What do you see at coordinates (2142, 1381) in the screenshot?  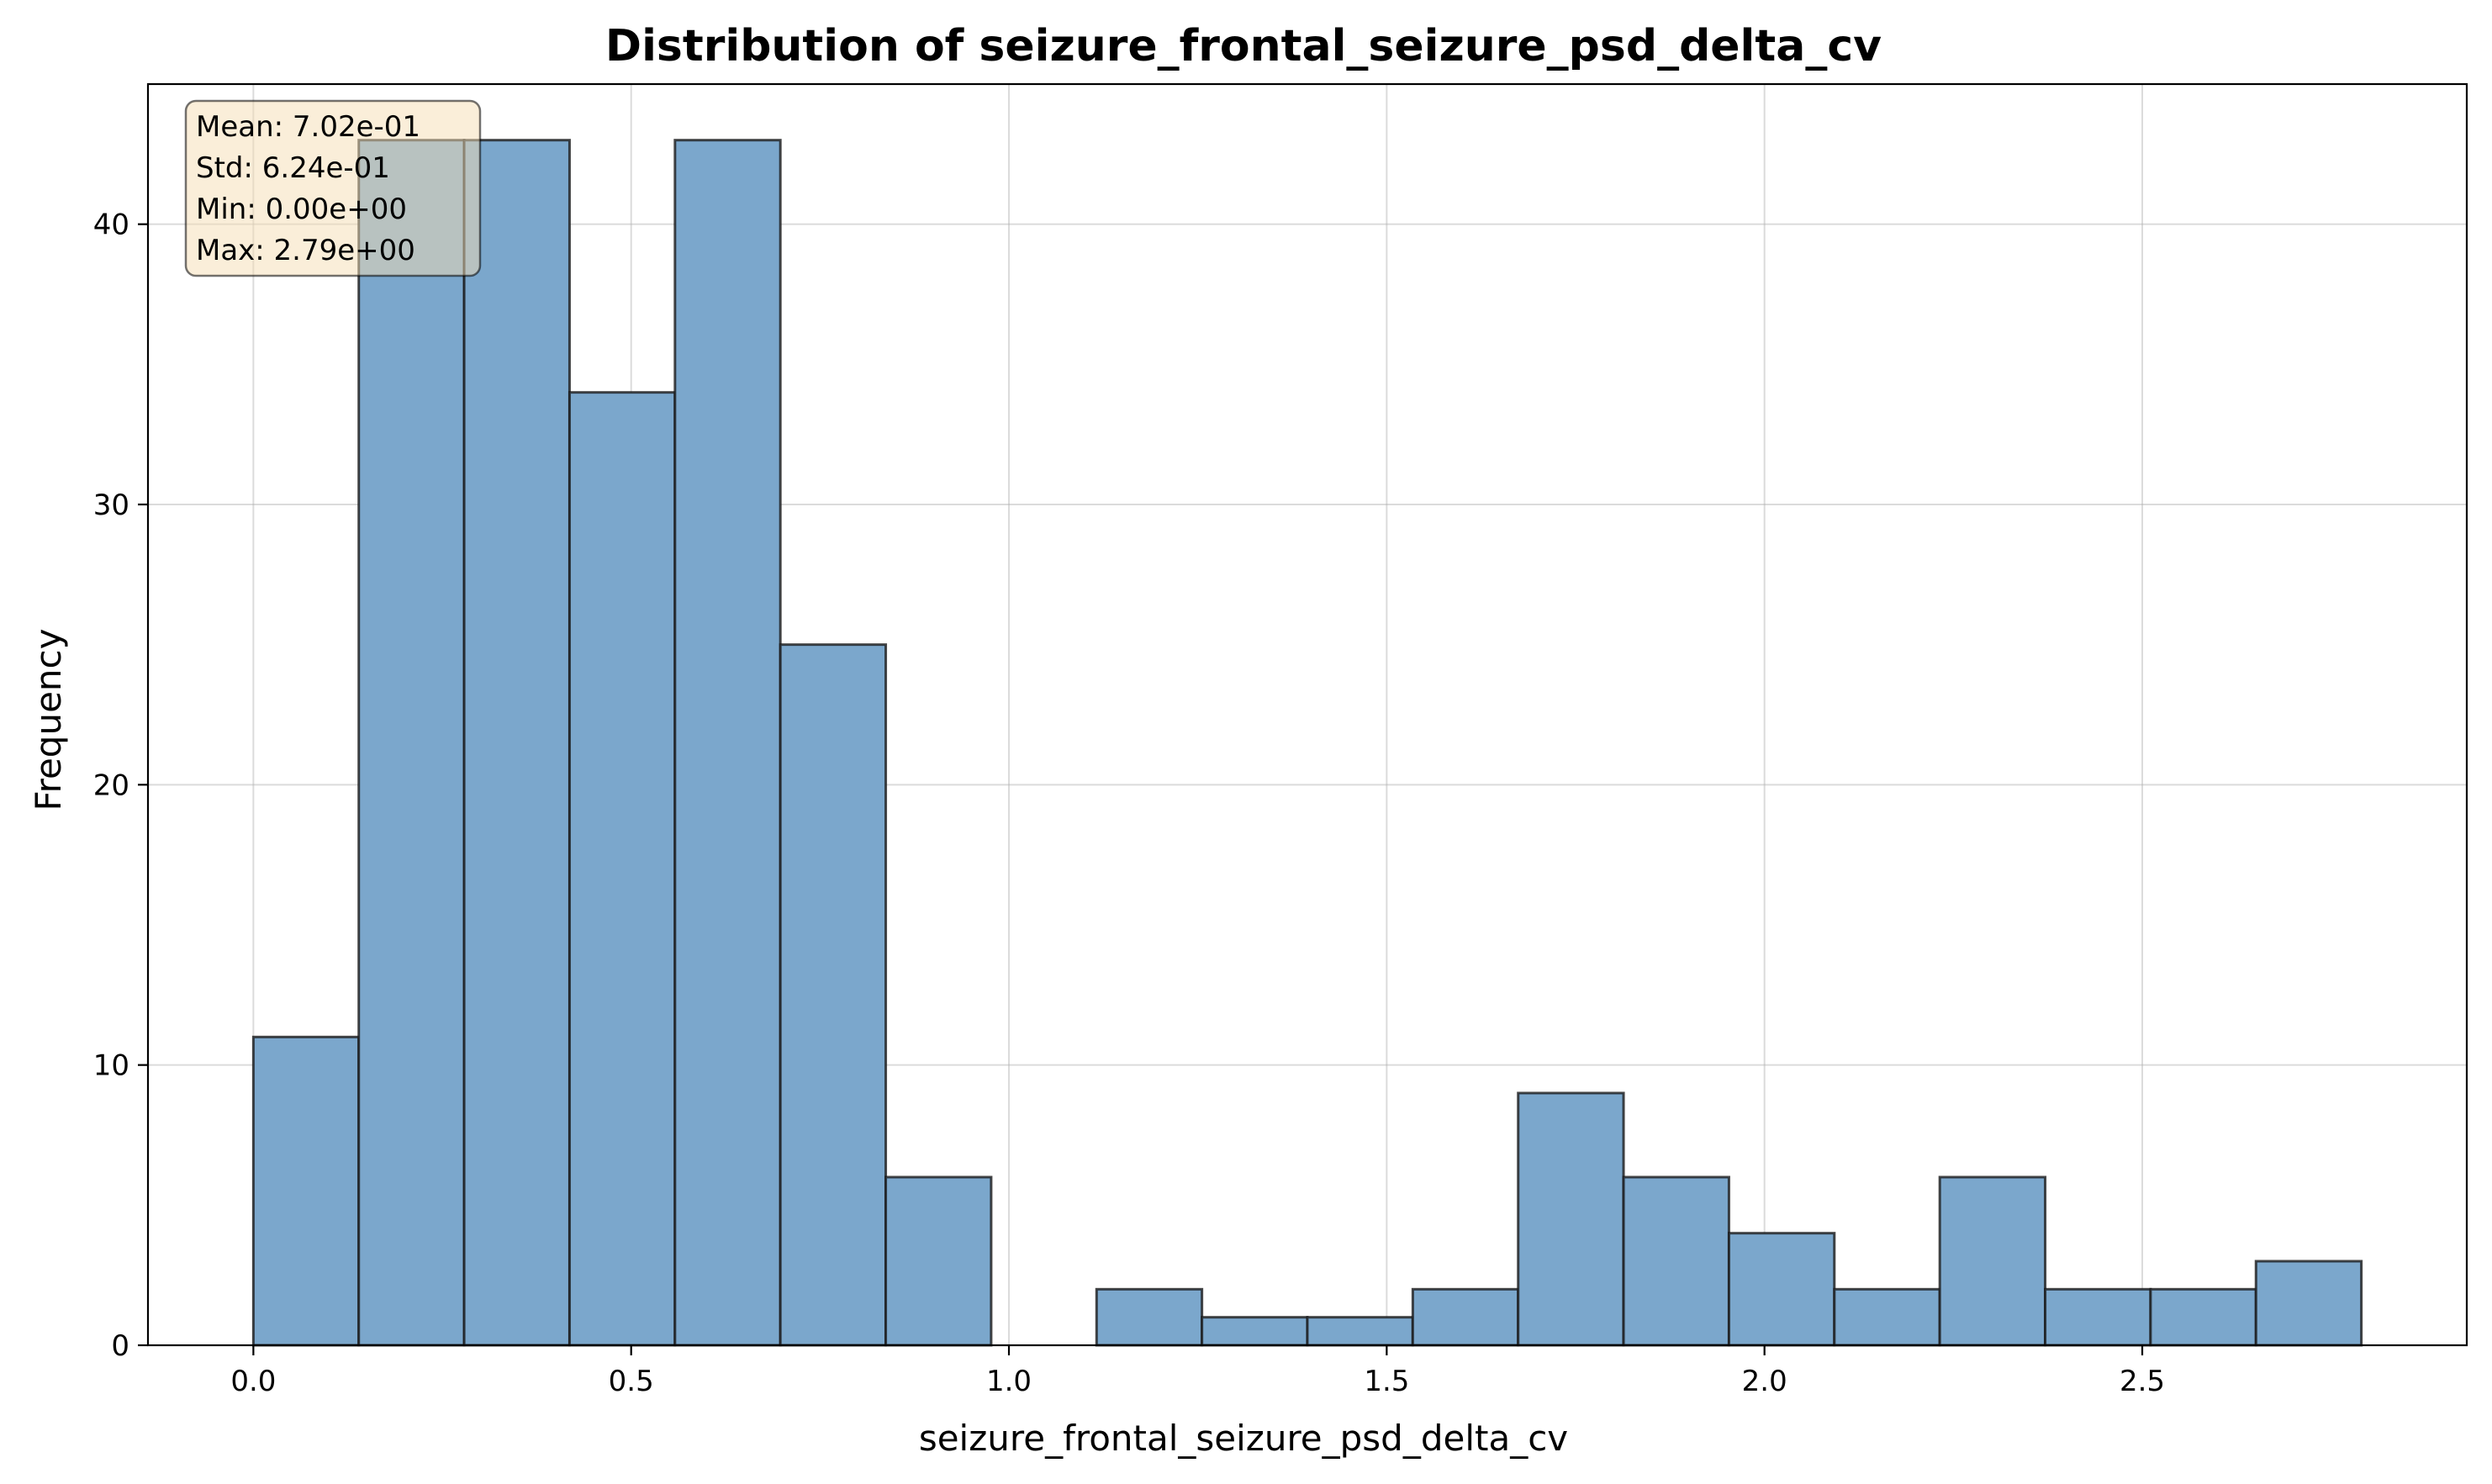 I see `x-tick-label-5: 2.5` at bounding box center [2142, 1381].